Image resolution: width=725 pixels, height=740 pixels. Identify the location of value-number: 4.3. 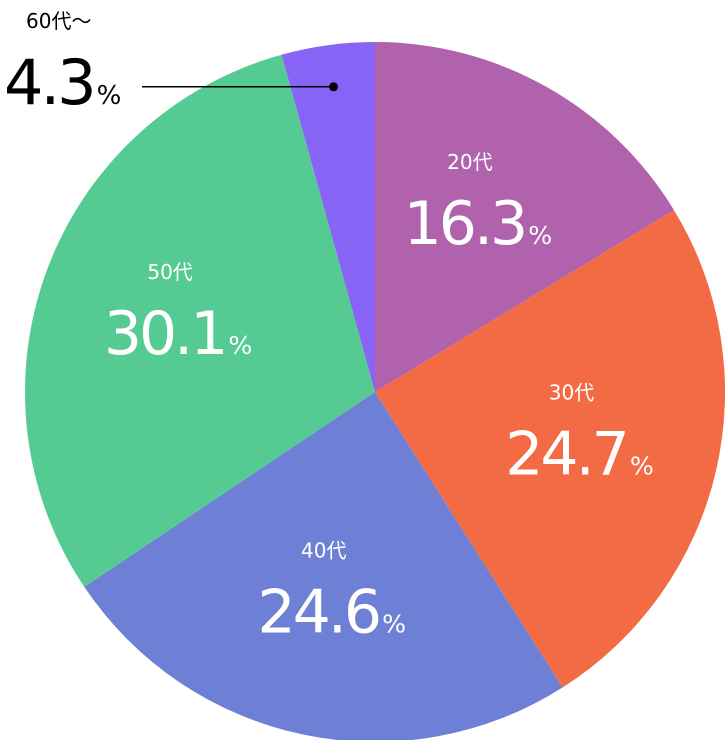
(49, 82).